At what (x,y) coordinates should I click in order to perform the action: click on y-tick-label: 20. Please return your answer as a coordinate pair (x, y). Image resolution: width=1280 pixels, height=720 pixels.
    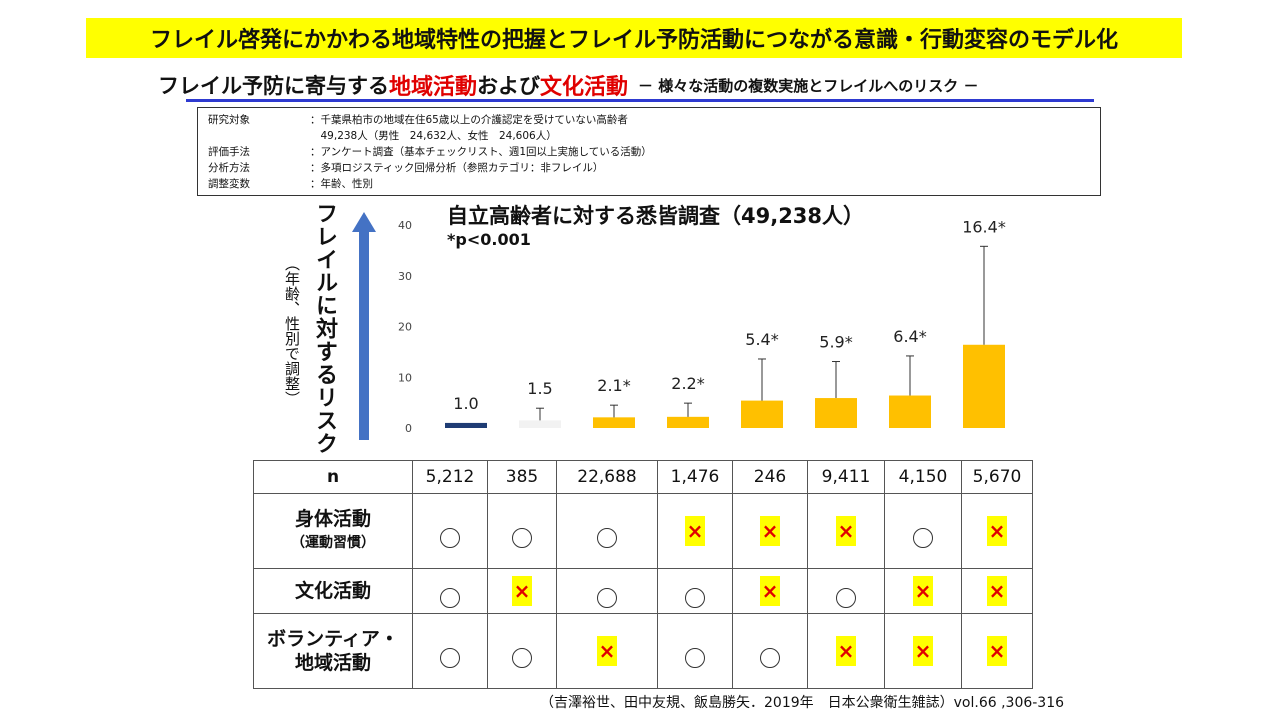
    Looking at the image, I should click on (405, 327).